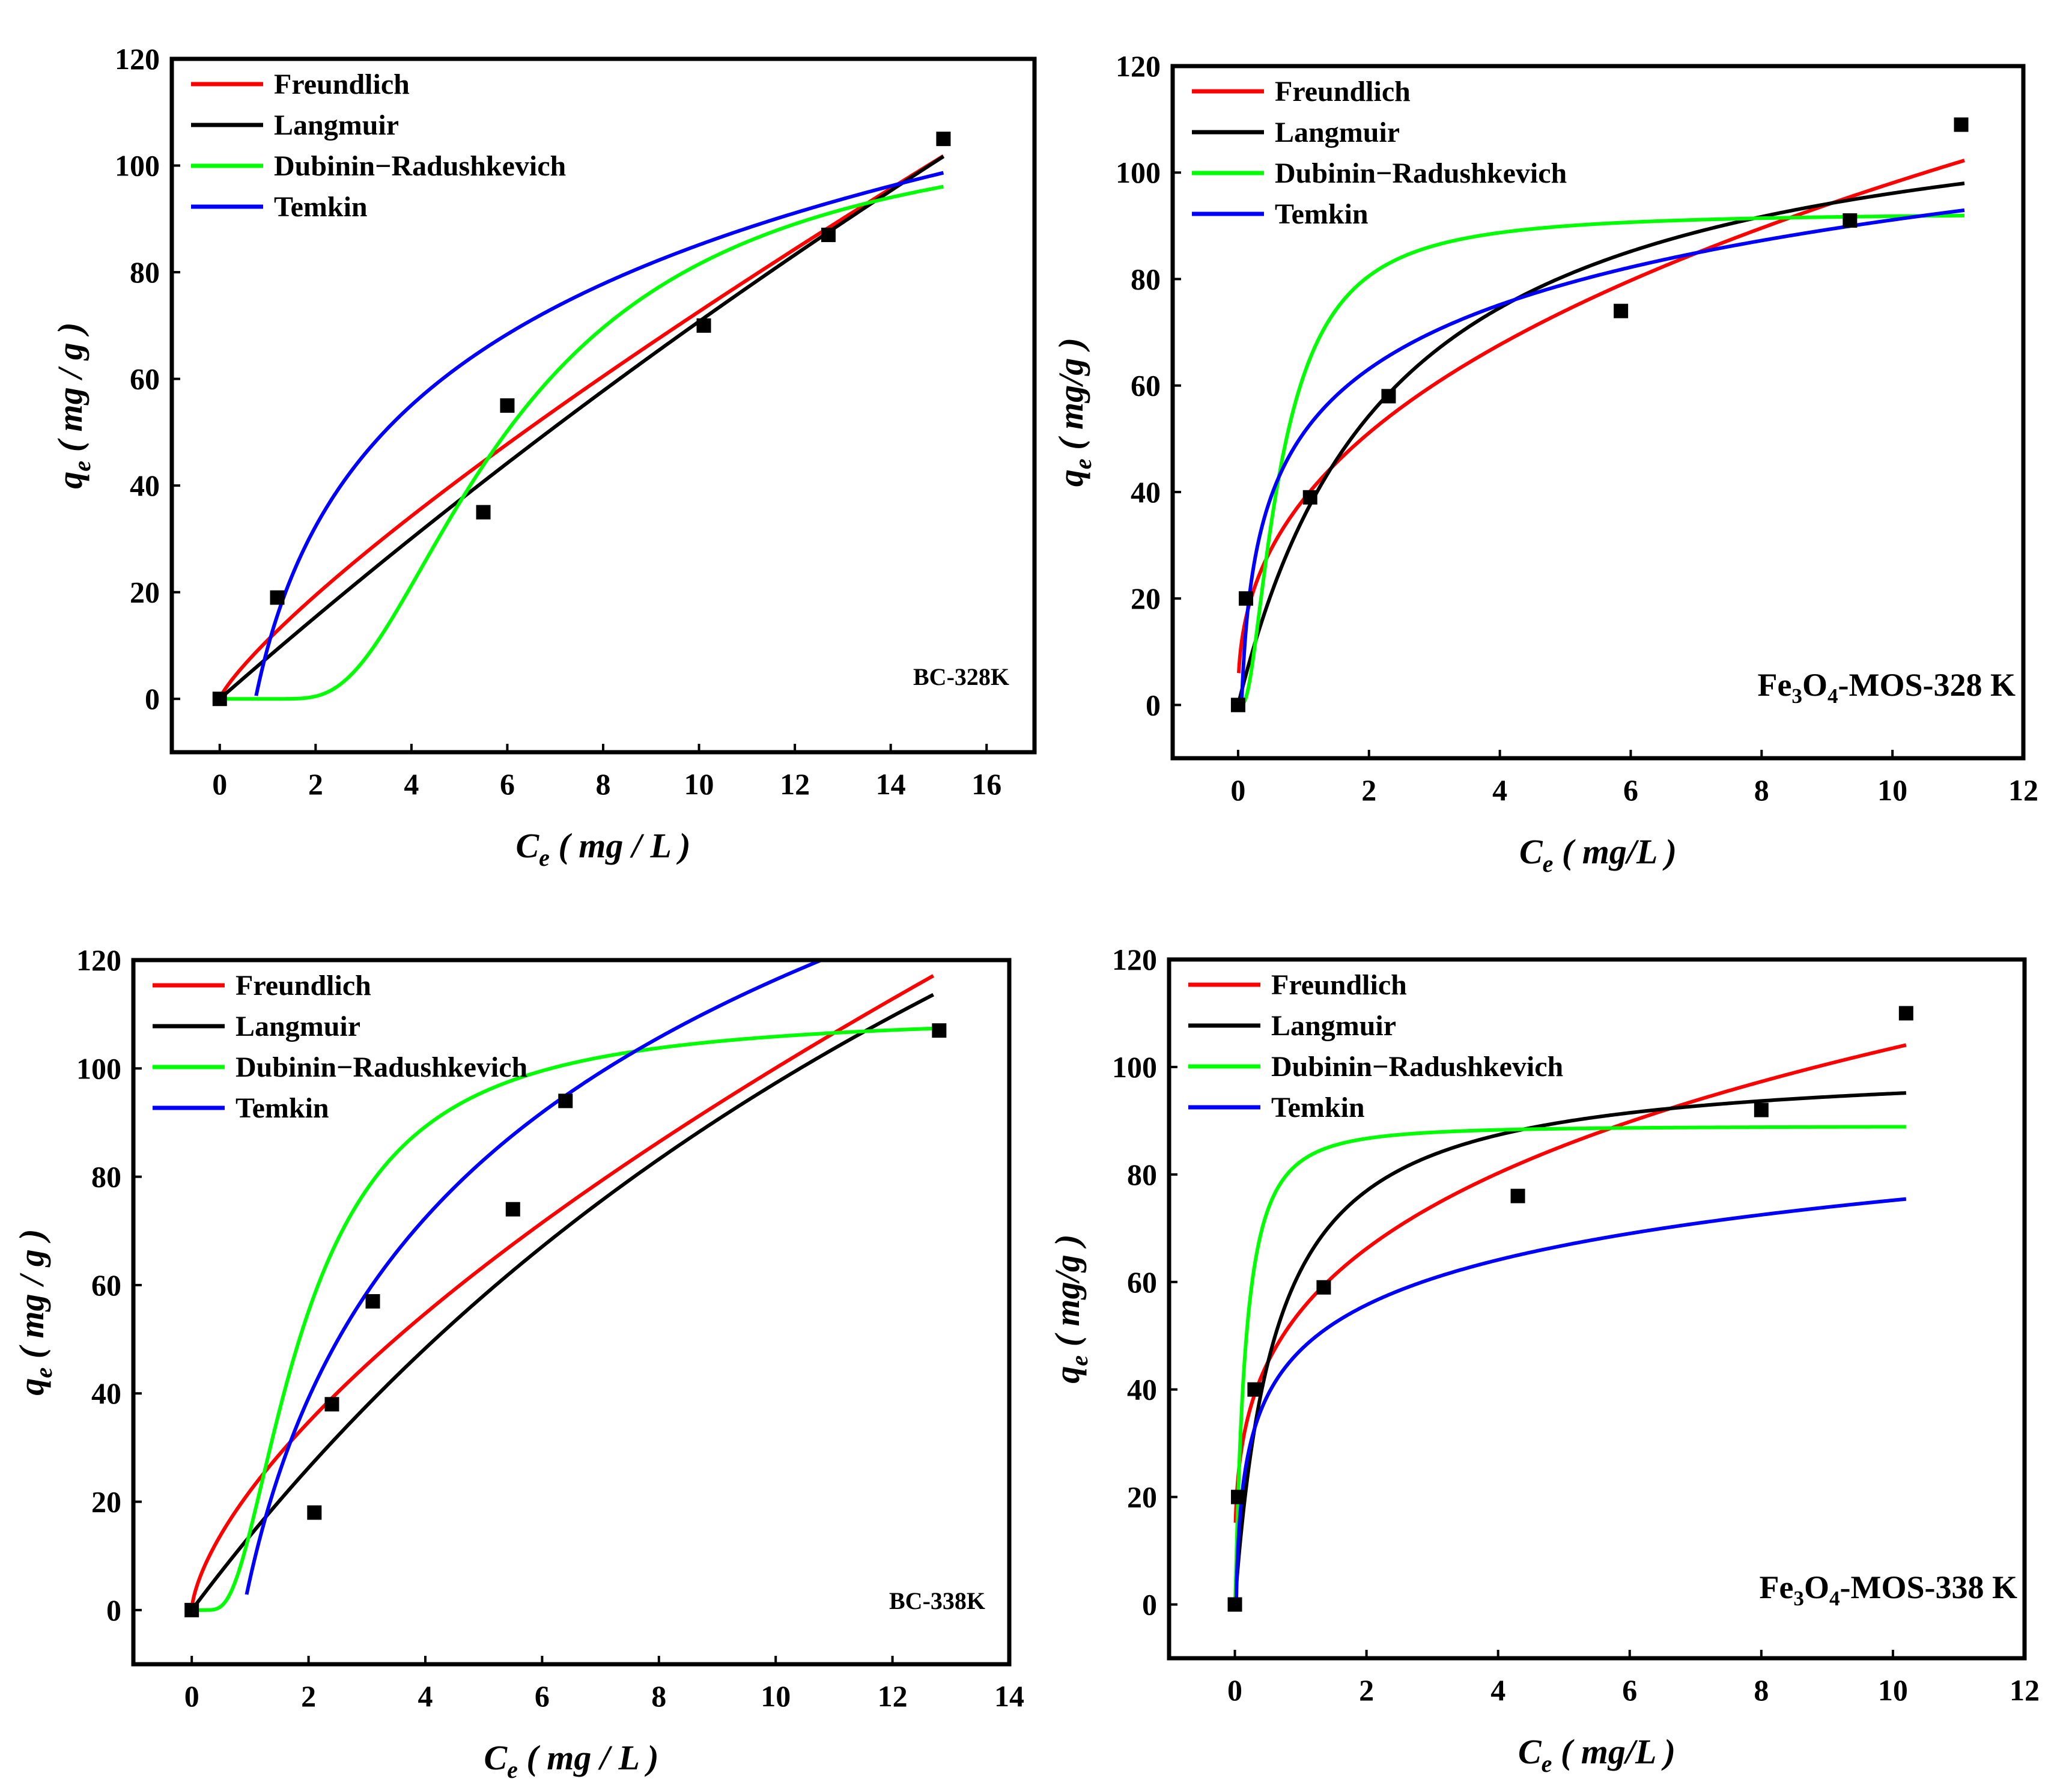 This screenshot has width=2072, height=1788. Describe the element at coordinates (145, 592) in the screenshot. I see `y-tick-label: 20` at that location.